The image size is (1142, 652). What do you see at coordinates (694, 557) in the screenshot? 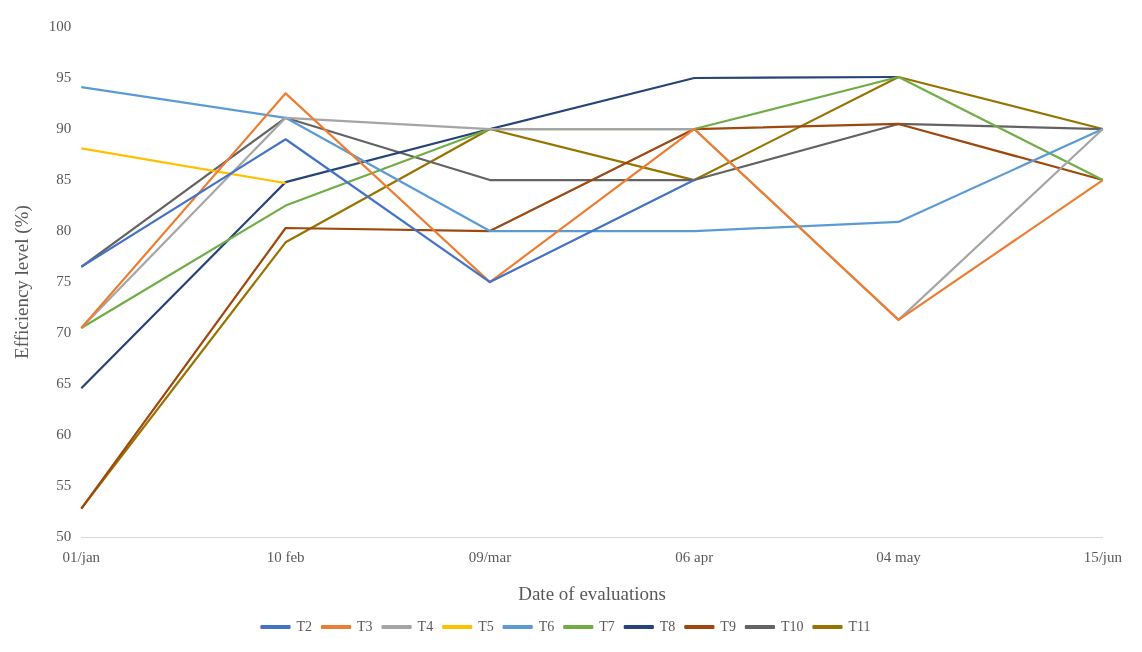
I see `x-tick-label: 06 apr` at bounding box center [694, 557].